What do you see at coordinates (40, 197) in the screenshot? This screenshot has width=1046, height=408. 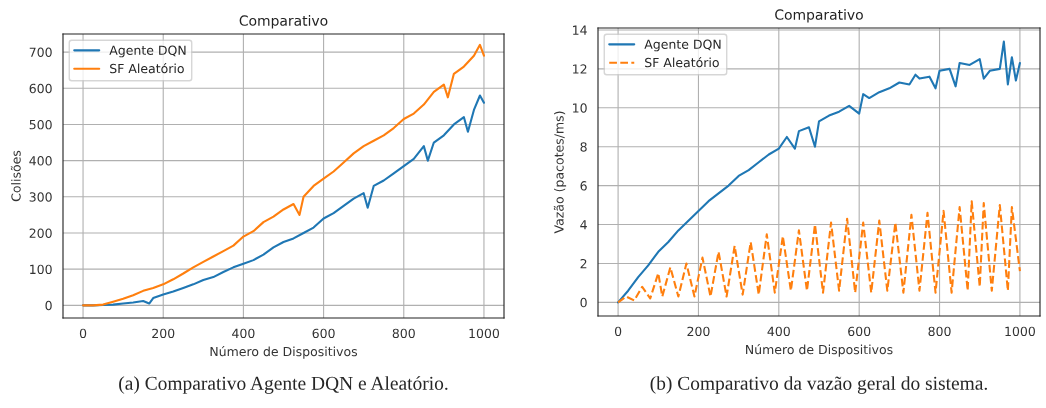 I see `y-tick-label: 300` at bounding box center [40, 197].